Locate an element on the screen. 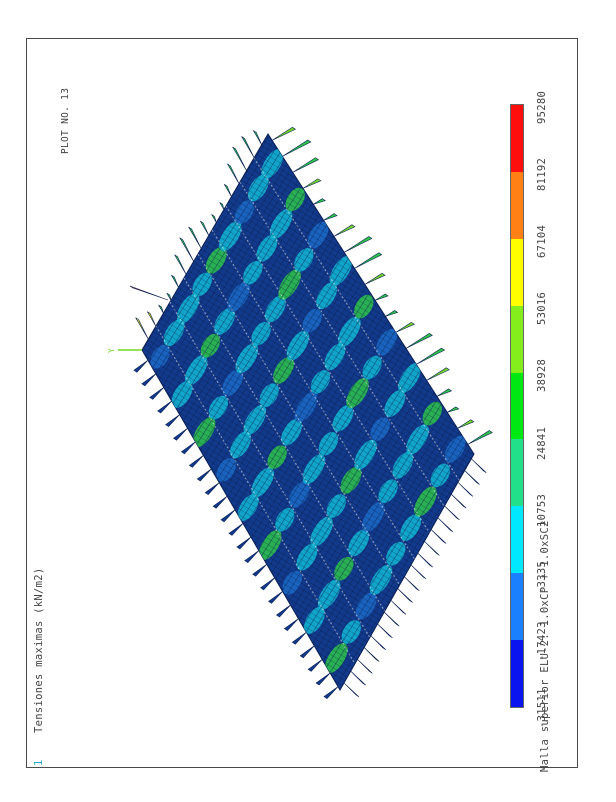 The height and width of the screenshot is (802, 616). plot-number: PLOT NO. 13 is located at coordinates (65, 120).